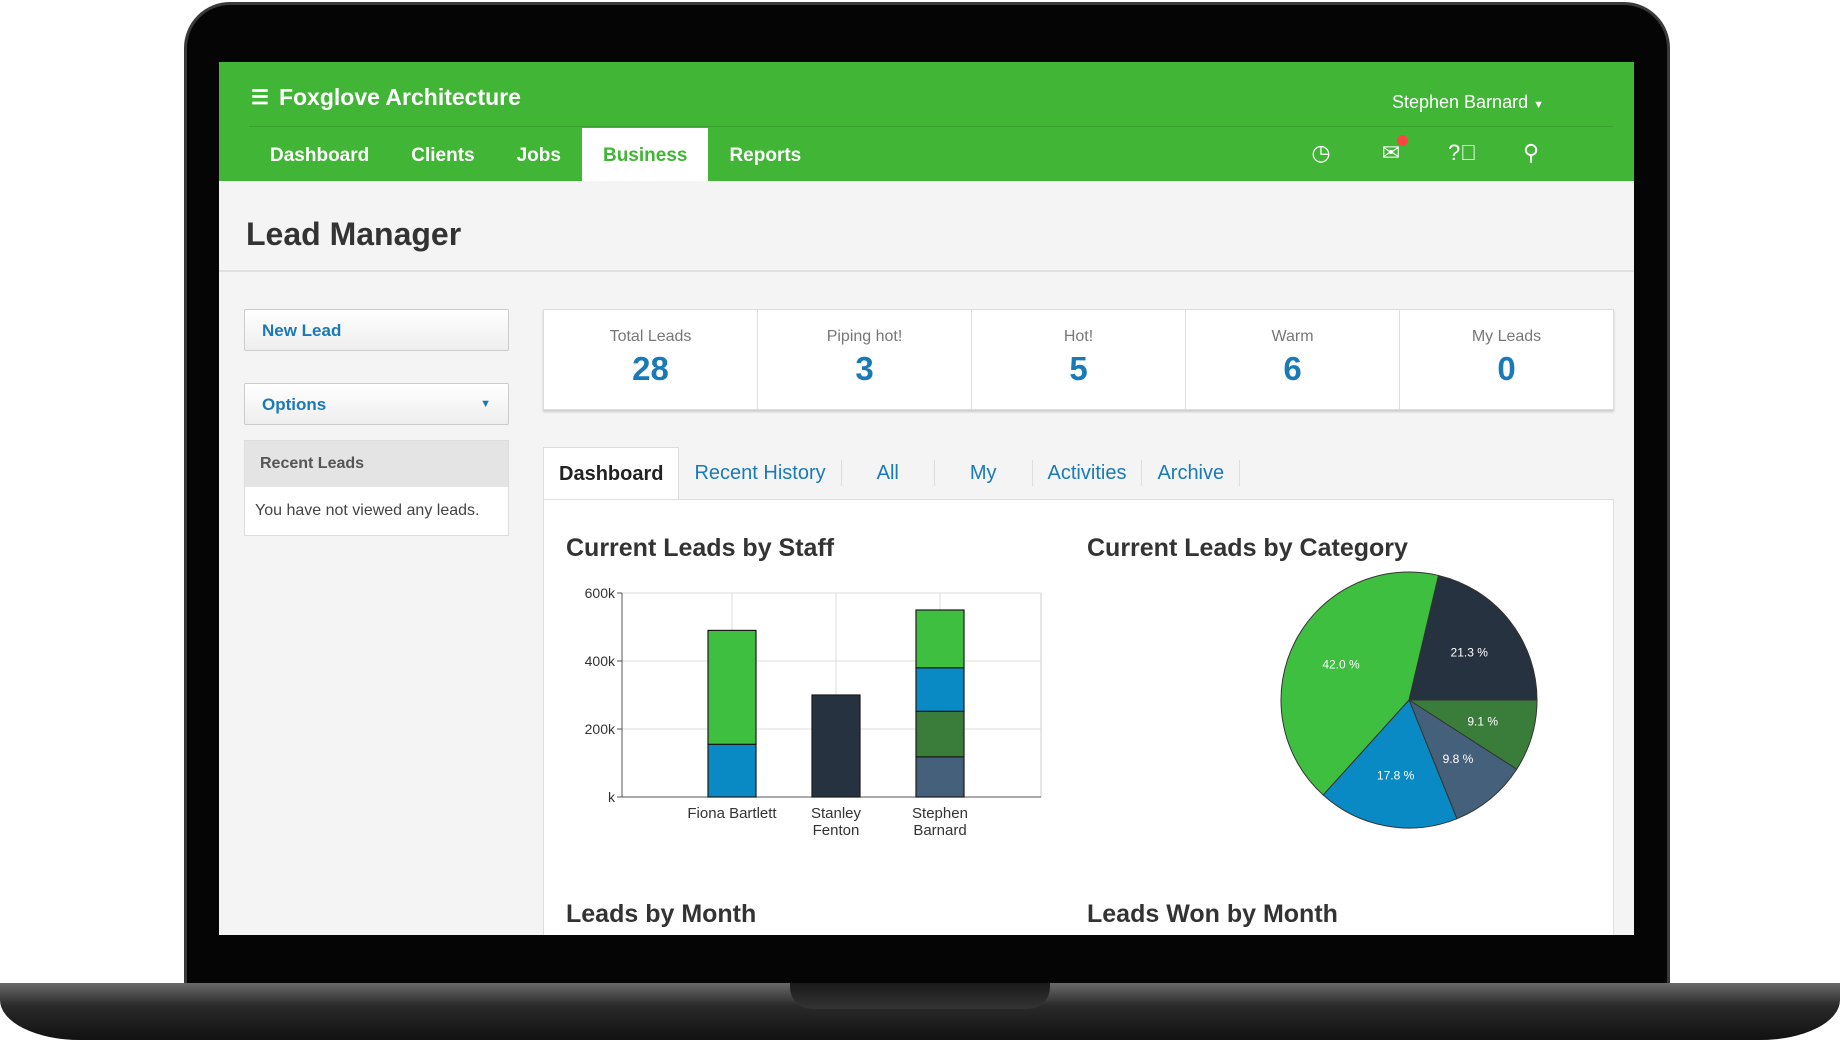 The height and width of the screenshot is (1040, 1840). What do you see at coordinates (864, 336) in the screenshot?
I see `stat-label: Piping hot!` at bounding box center [864, 336].